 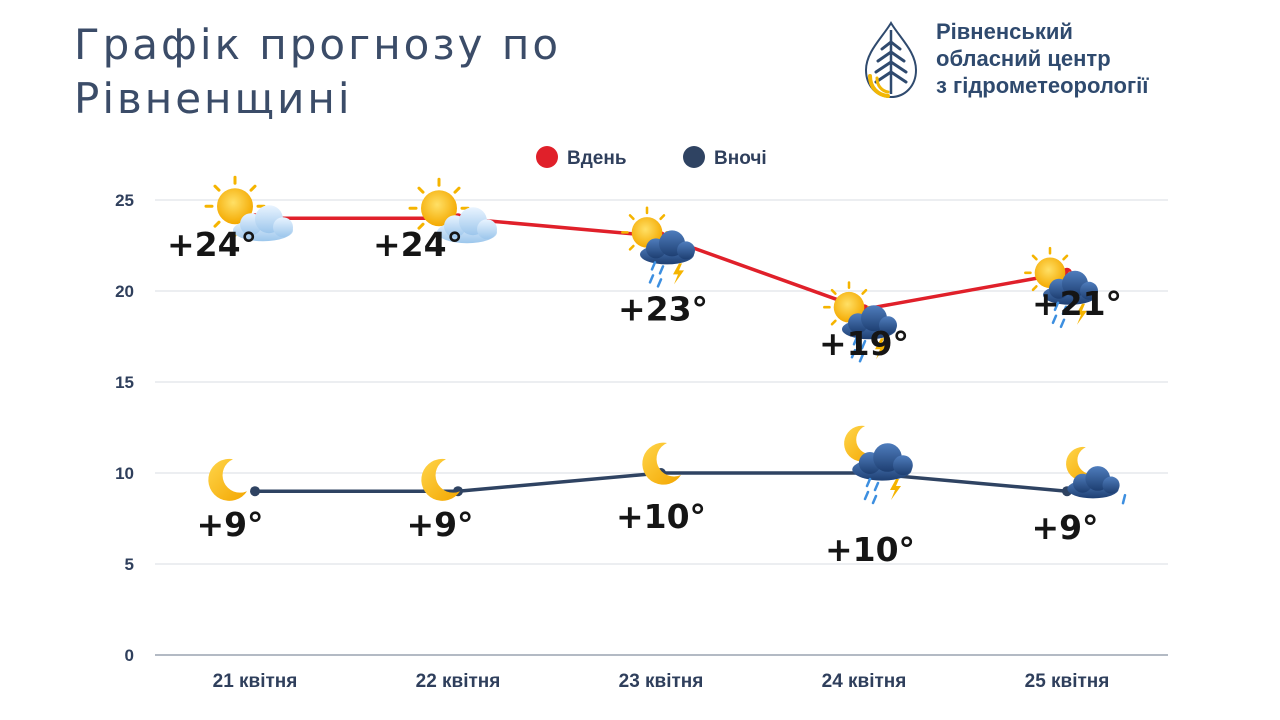 What do you see at coordinates (658, 247) in the screenshot?
I see `sun-cloud-rain-thunder-icon` at bounding box center [658, 247].